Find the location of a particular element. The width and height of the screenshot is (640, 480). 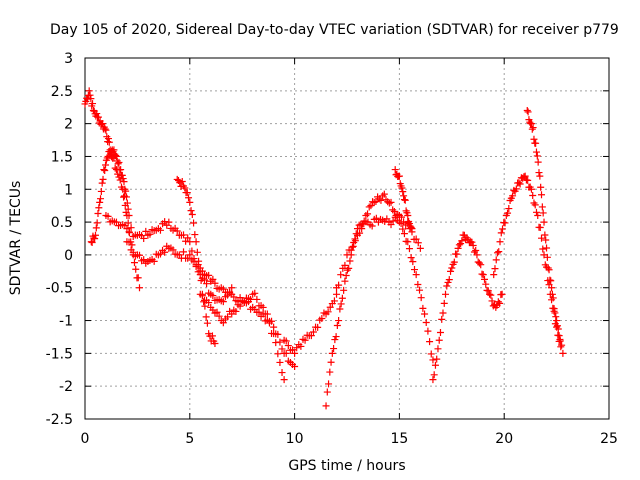

y-tick-label: 0.5 is located at coordinates (62, 223).